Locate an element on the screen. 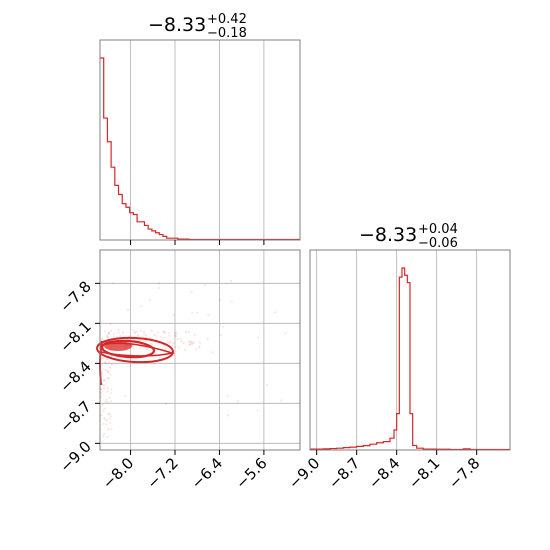 This screenshot has height=550, width=550. scatter-y-tick-label: −8.4 is located at coordinates (75, 376).